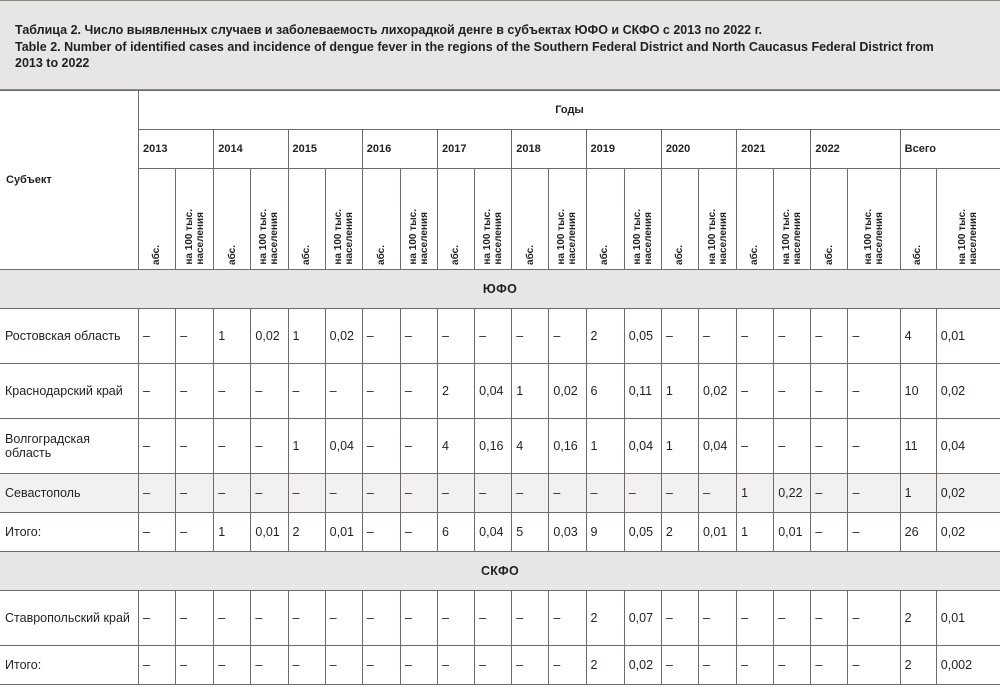 The image size is (1000, 688). Describe the element at coordinates (623, 149) in the screenshot. I see `header-year-2019: 2019` at that location.